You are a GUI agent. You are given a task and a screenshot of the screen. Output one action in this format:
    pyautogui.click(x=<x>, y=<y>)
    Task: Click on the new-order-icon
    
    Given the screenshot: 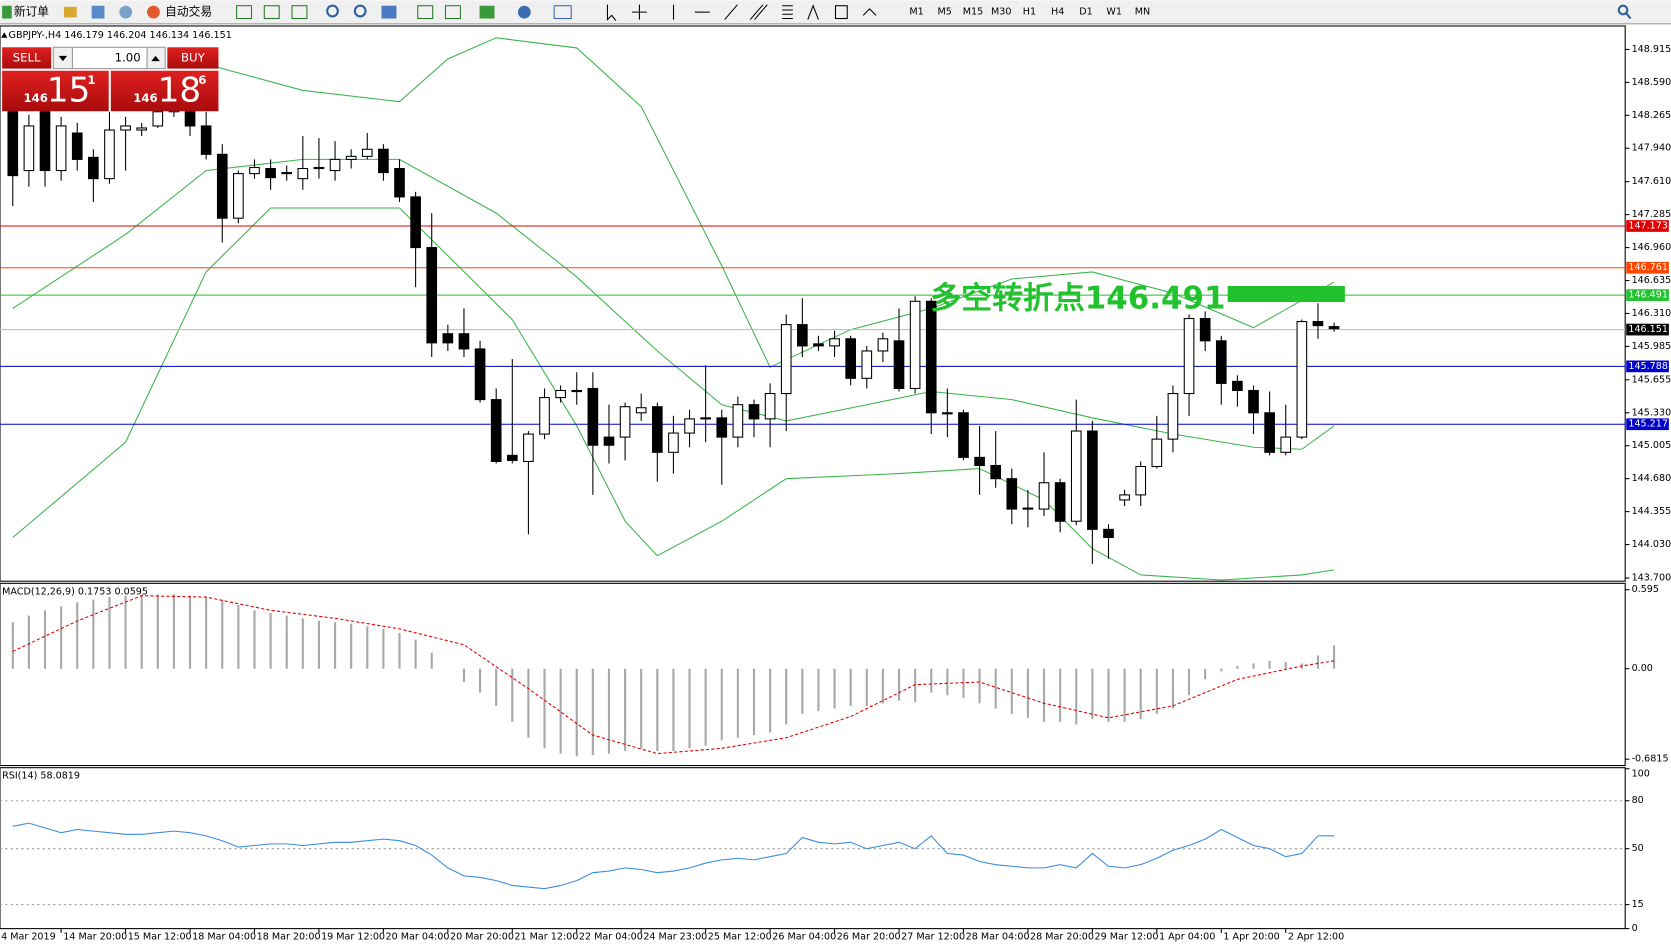 What is the action you would take?
    pyautogui.click(x=7, y=12)
    